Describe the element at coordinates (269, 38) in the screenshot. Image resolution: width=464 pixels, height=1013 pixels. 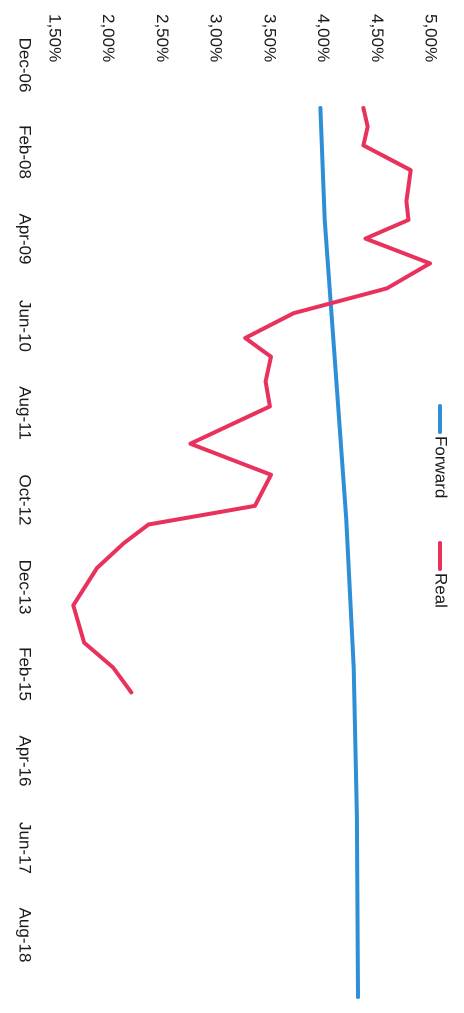
I see `y-tick-label: 3,50%` at that location.